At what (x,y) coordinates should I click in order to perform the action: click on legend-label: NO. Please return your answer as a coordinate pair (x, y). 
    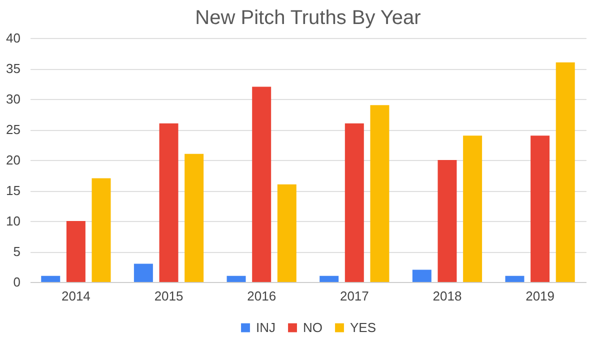
    Looking at the image, I should click on (312, 327).